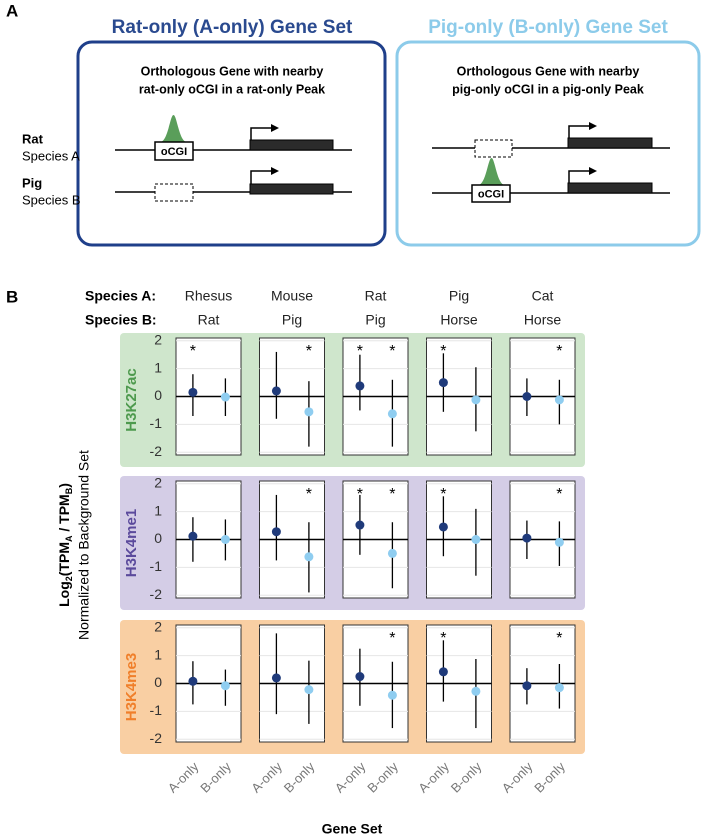 The image size is (705, 839). I want to click on panel-label: A, so click(12, 10).